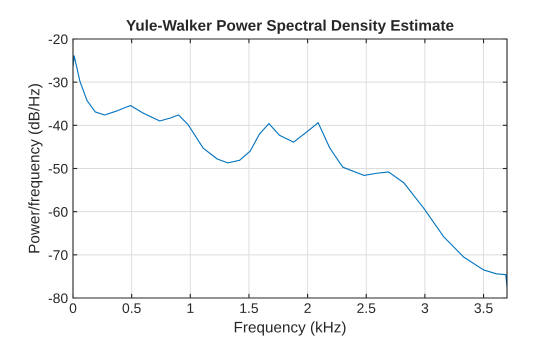  Describe the element at coordinates (58, 83) in the screenshot. I see `y-tick-label: -30` at that location.